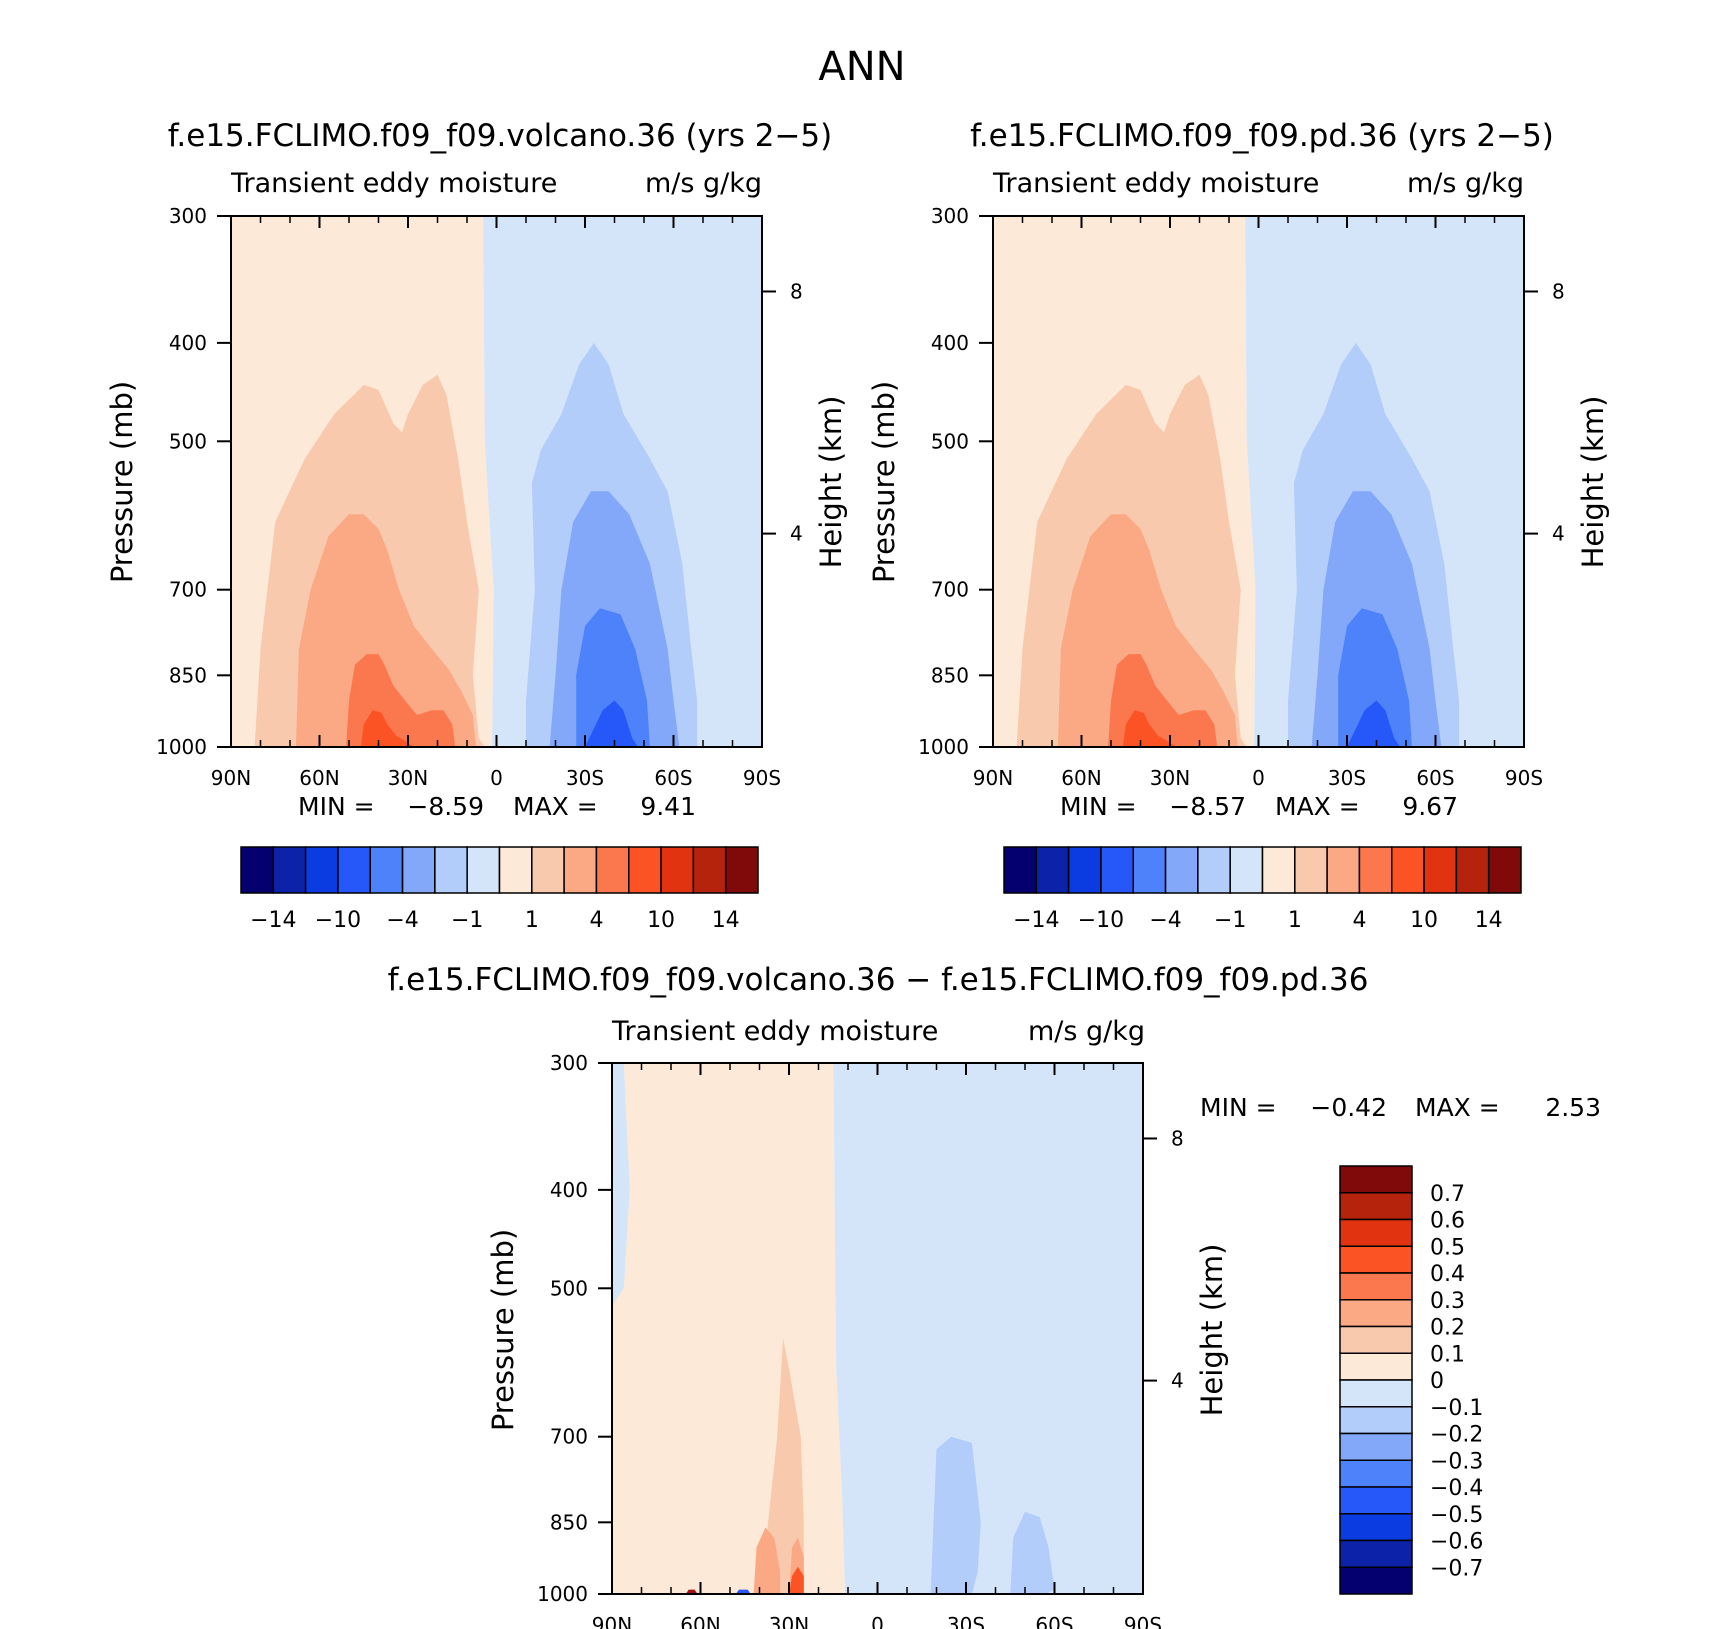 The image size is (1710, 1629). I want to click on colorbar-label: −0.1, so click(1456, 1408).